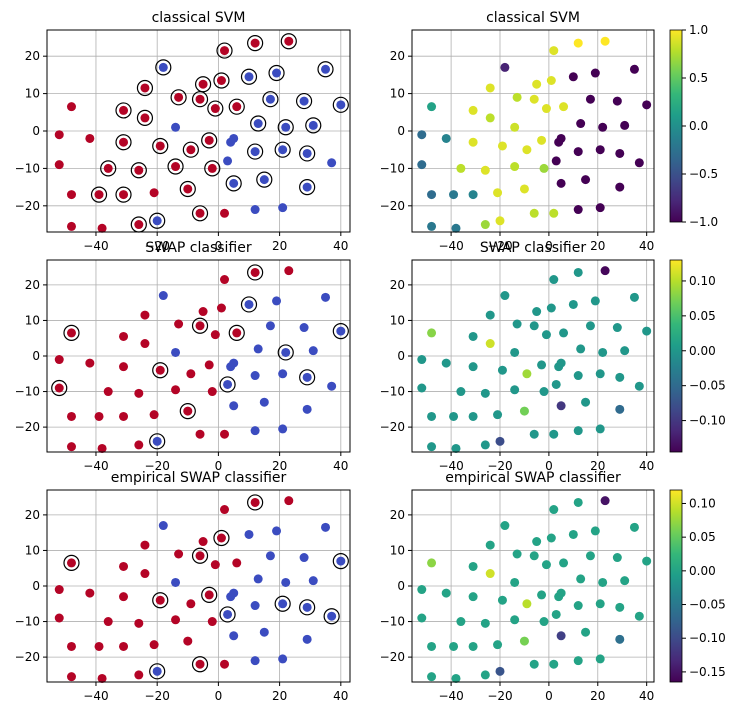  I want to click on colorbar-tick-label: −0.05, so click(707, 605).